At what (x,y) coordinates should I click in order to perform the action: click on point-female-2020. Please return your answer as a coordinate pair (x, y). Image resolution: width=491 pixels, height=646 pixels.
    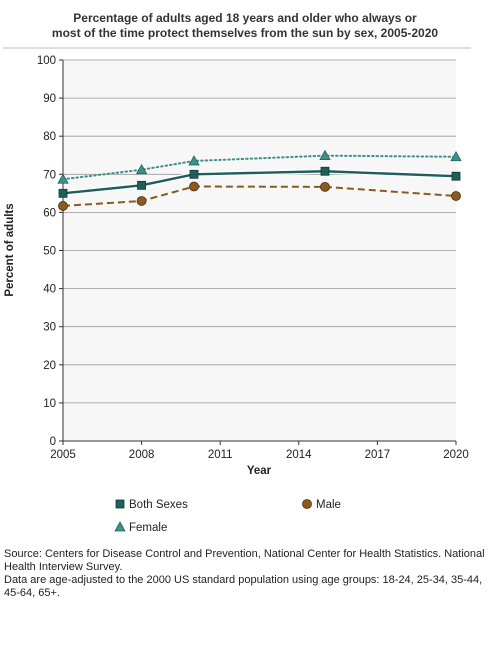
    Looking at the image, I should click on (456, 156).